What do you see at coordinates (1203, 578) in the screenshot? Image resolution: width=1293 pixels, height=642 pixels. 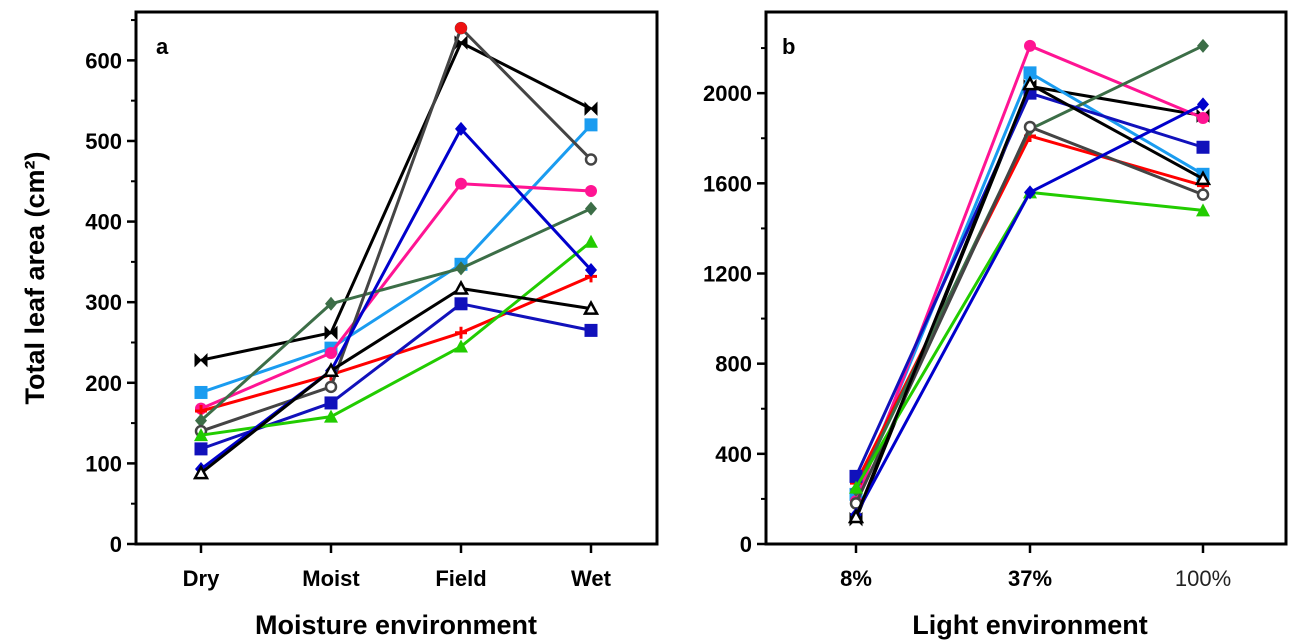 I see `x-tick-label: 100%` at bounding box center [1203, 578].